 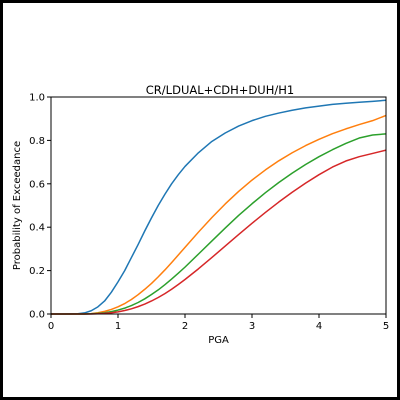 I want to click on x-tick-label: 1, so click(x=118, y=326).